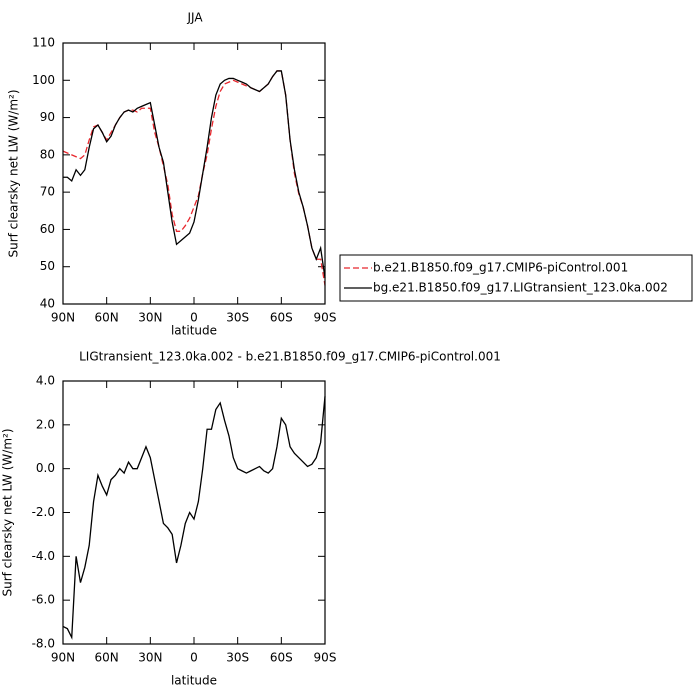 The height and width of the screenshot is (700, 700). Describe the element at coordinates (43, 644) in the screenshot. I see `y-tick-label: -8.0` at that location.